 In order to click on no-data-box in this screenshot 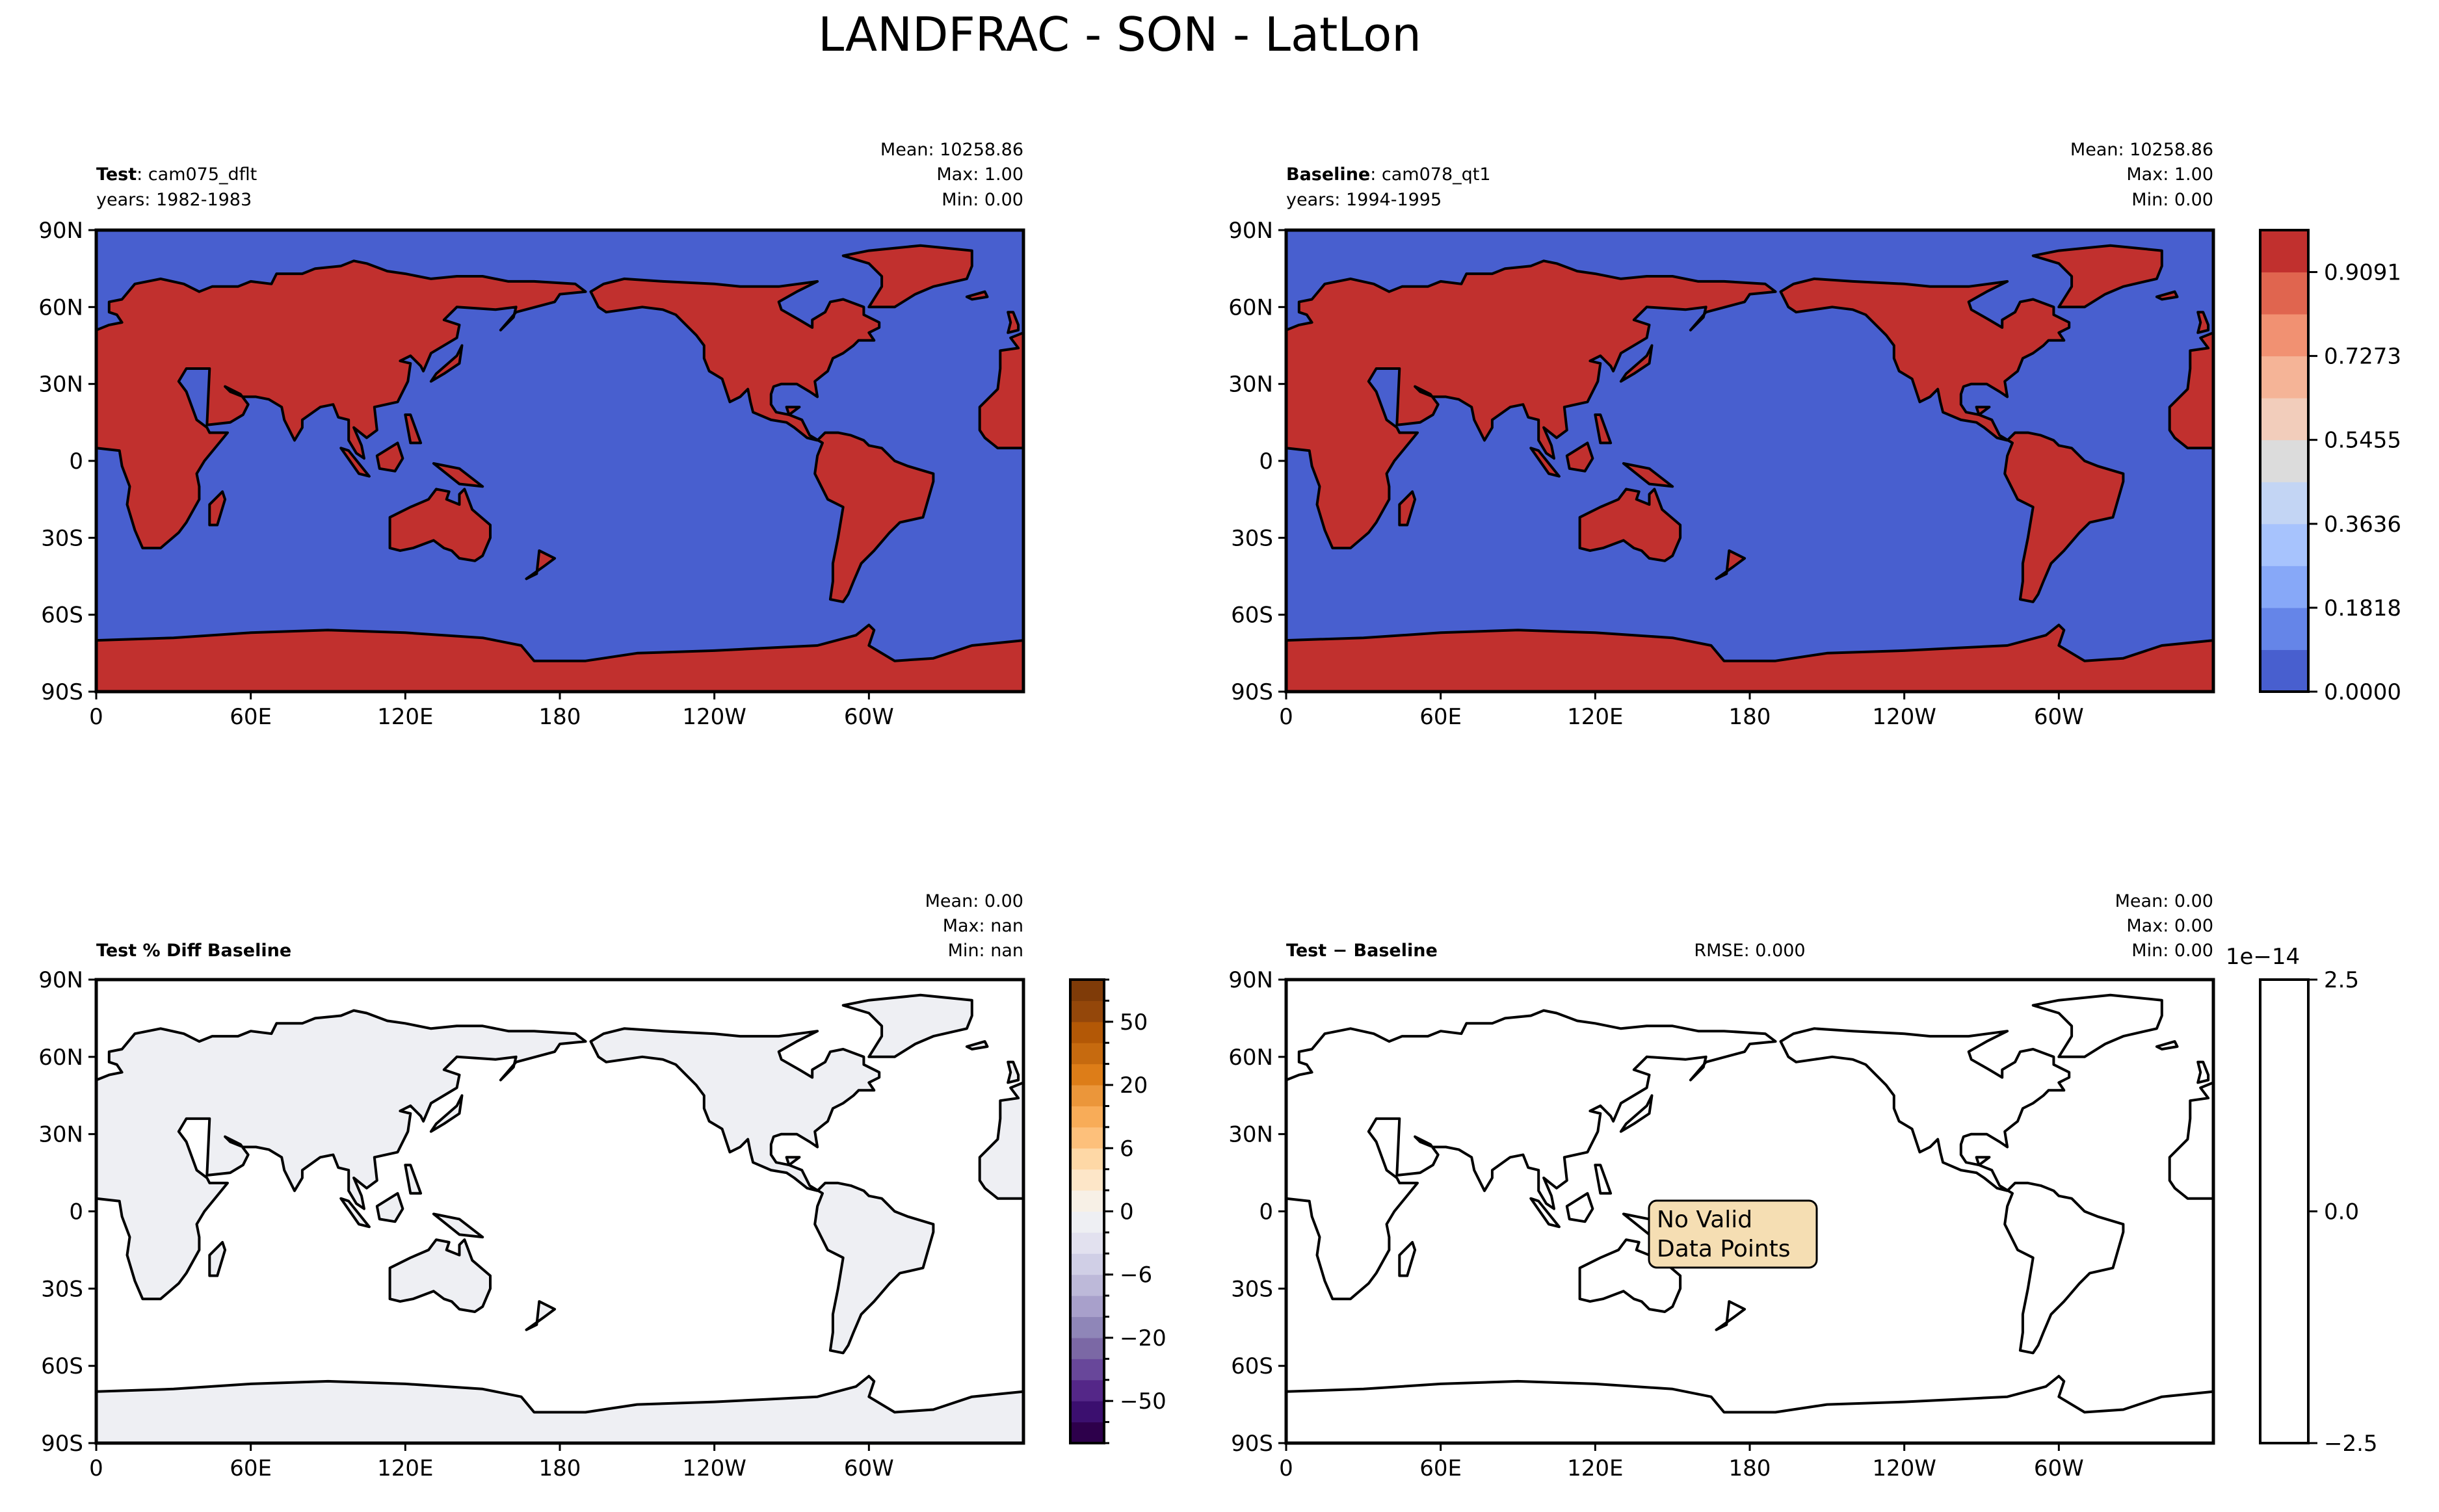, I will do `click(1733, 1234)`.